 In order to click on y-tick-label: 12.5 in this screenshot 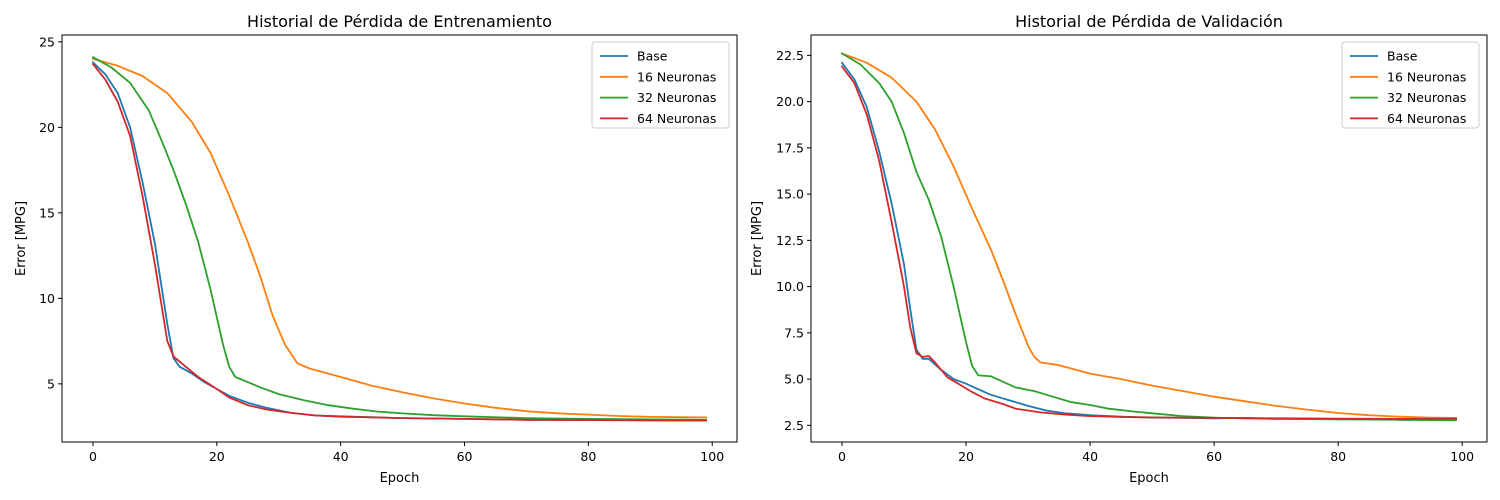, I will do `click(790, 240)`.